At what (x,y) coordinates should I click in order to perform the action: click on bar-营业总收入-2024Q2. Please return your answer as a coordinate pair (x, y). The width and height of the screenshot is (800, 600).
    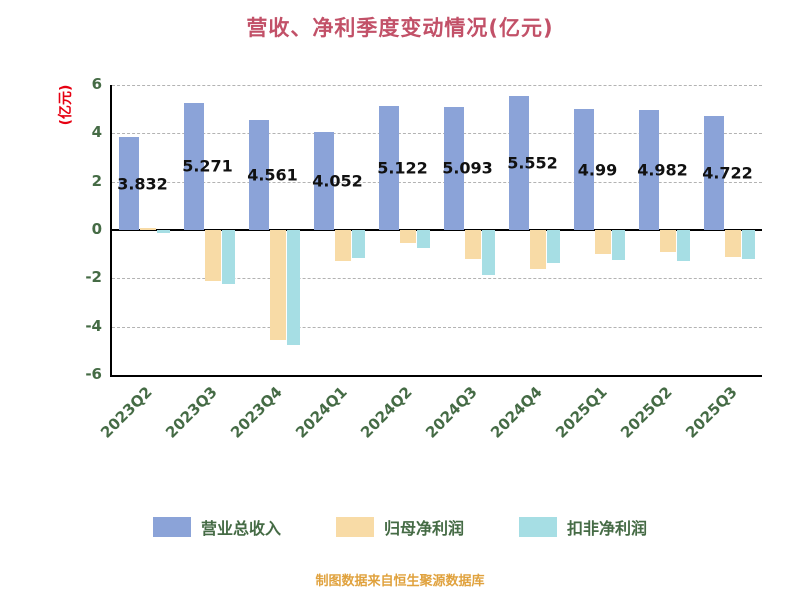
    Looking at the image, I should click on (389, 168).